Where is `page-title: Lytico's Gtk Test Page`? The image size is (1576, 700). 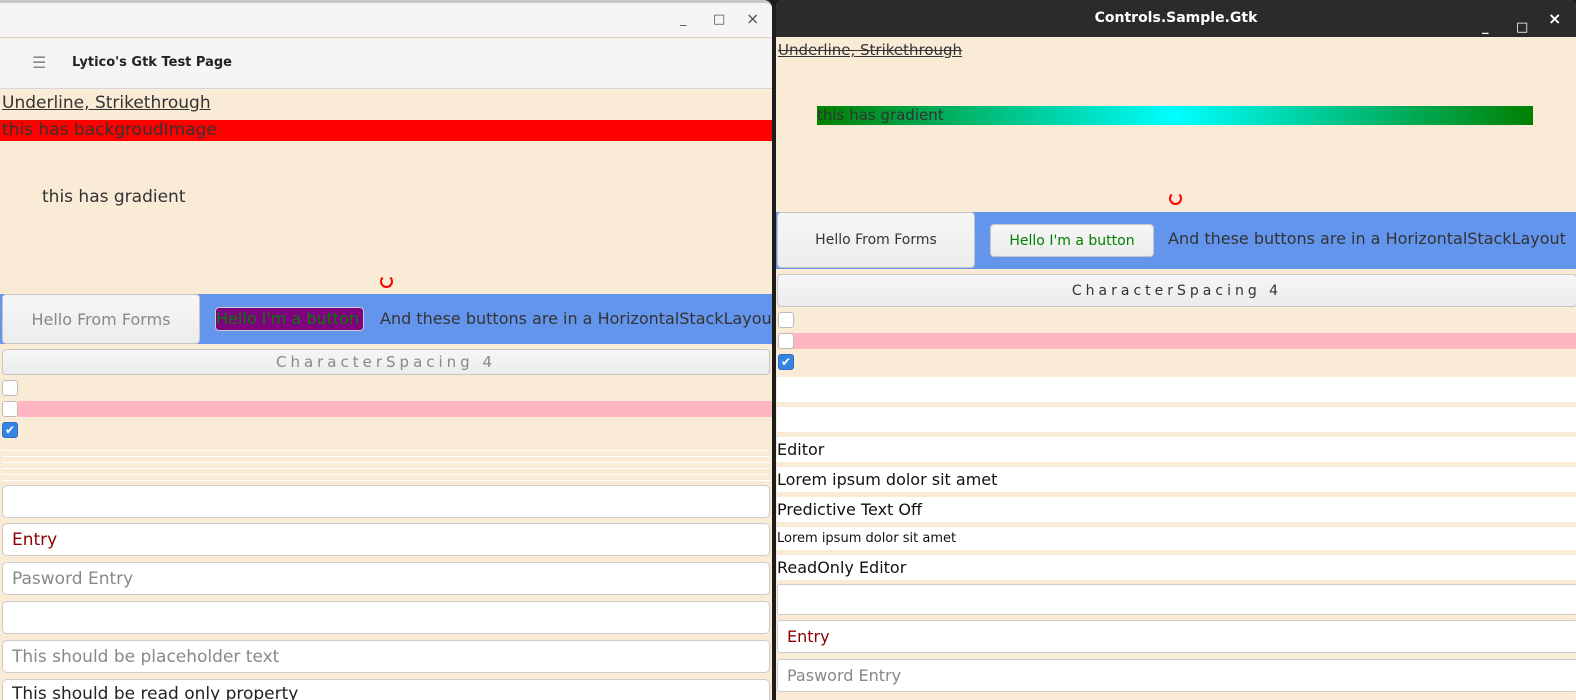
page-title: Lytico's Gtk Test Page is located at coordinates (152, 62).